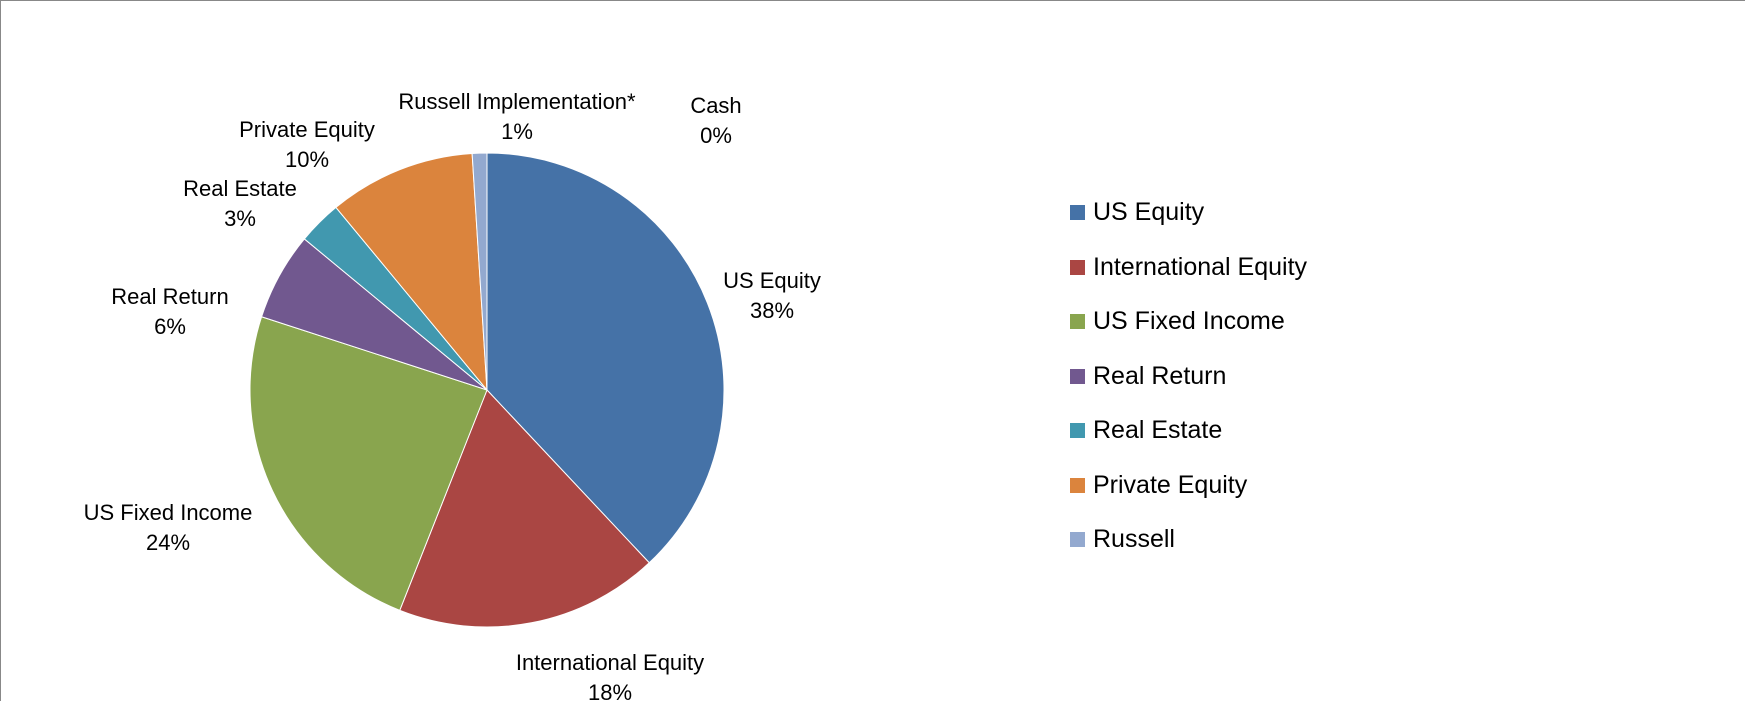 This screenshot has height=701, width=1745. I want to click on slice-value-label: 0%, so click(716, 135).